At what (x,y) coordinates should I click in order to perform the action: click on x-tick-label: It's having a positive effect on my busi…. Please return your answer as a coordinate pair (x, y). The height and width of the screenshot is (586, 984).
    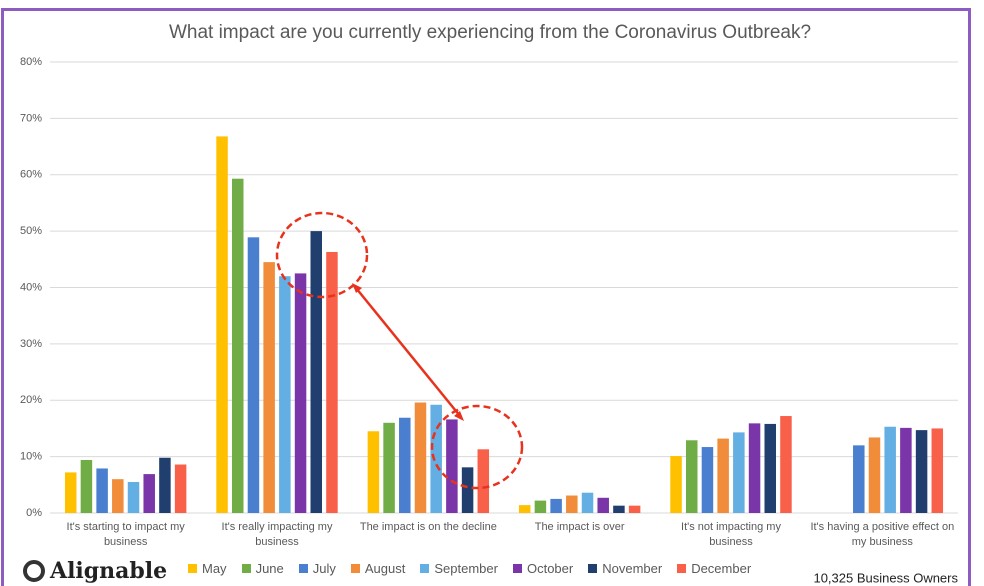
    Looking at the image, I should click on (882, 534).